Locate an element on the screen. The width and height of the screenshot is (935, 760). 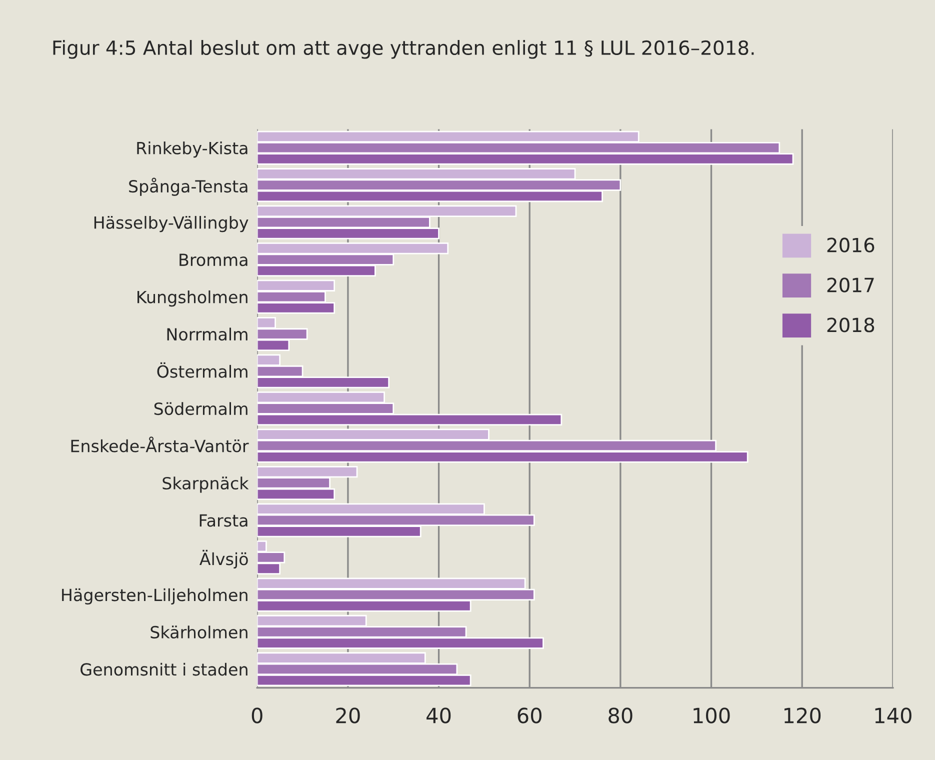
x-tick-label: 120 is located at coordinates (802, 716).